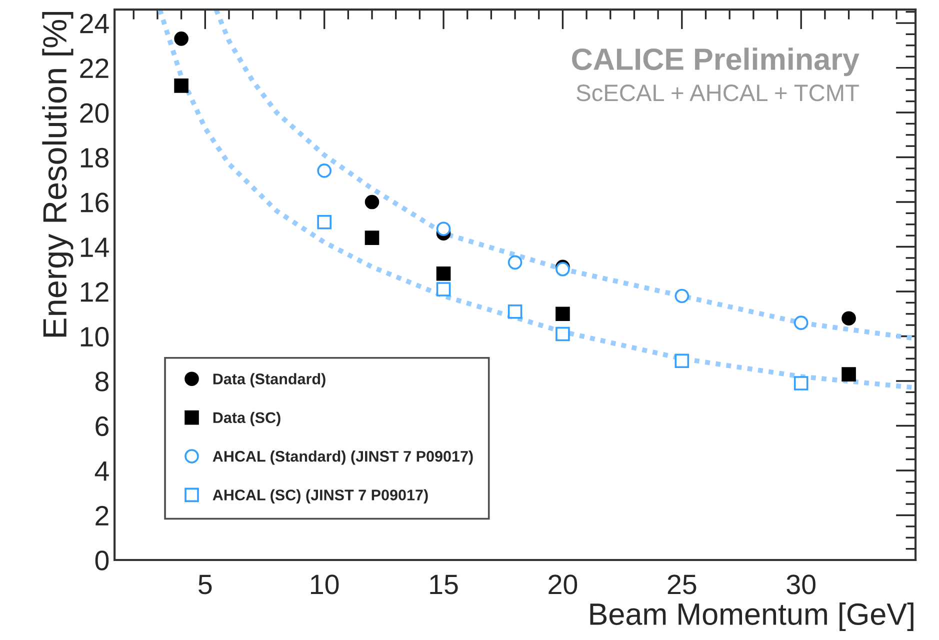 This screenshot has width=939, height=640. What do you see at coordinates (752, 617) in the screenshot?
I see `x-axis-title: Beam Momentum [GeV]` at bounding box center [752, 617].